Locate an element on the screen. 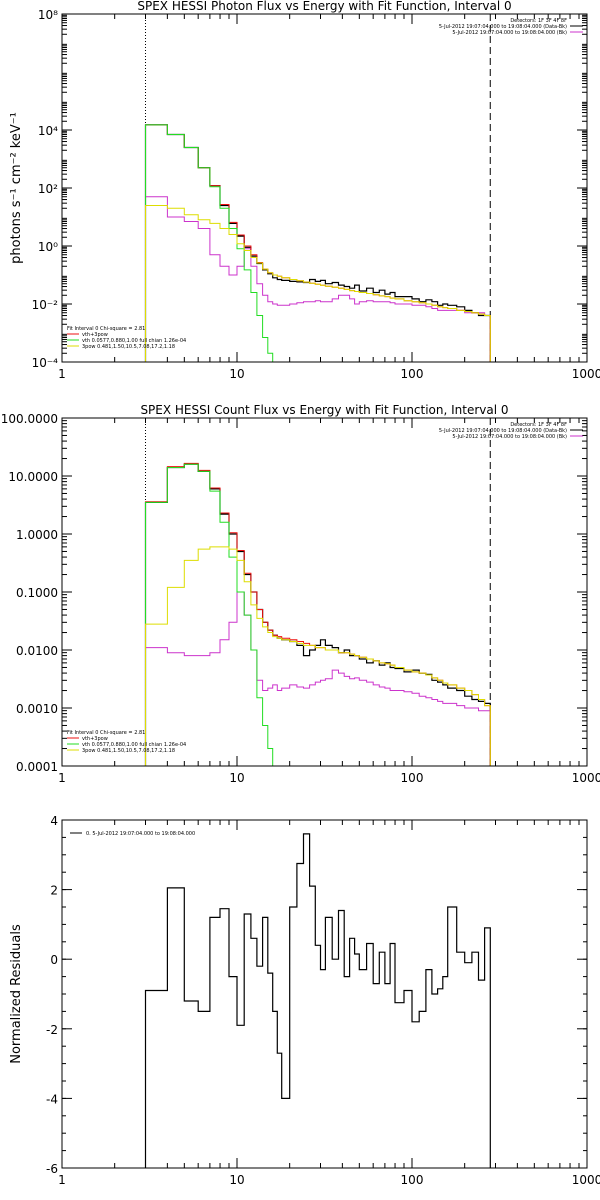 The width and height of the screenshot is (600, 1200). y-tick-label: 0.0001 is located at coordinates (37, 767).